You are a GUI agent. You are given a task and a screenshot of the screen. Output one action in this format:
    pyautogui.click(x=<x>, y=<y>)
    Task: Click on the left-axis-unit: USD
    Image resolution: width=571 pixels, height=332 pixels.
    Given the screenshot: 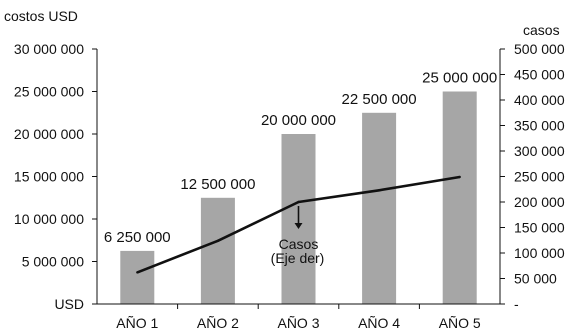 What is the action you would take?
    pyautogui.click(x=69, y=304)
    